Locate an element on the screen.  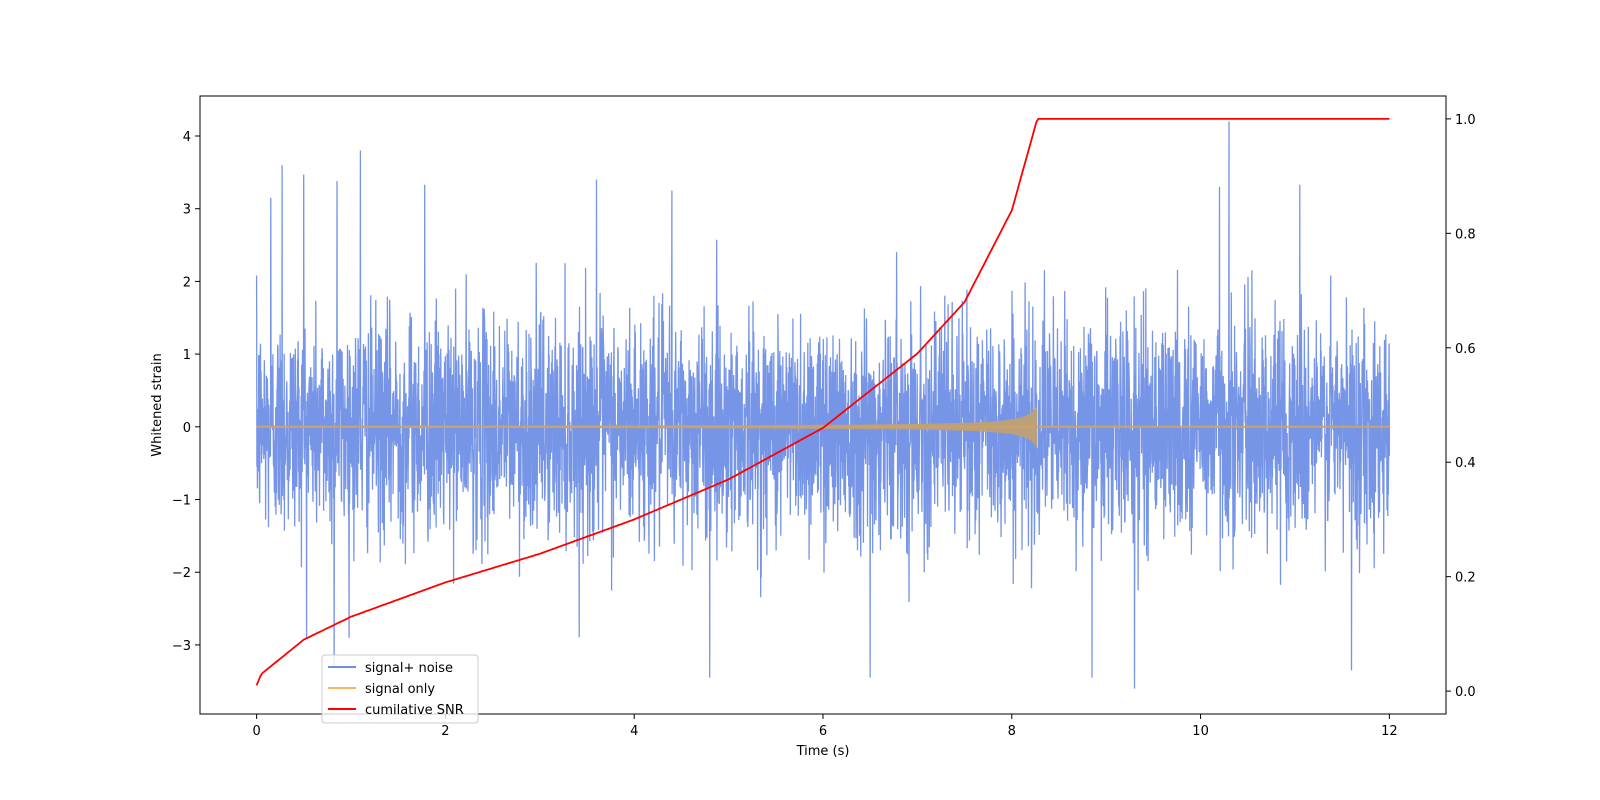
y2-tick-label: 0.0 is located at coordinates (1465, 692).